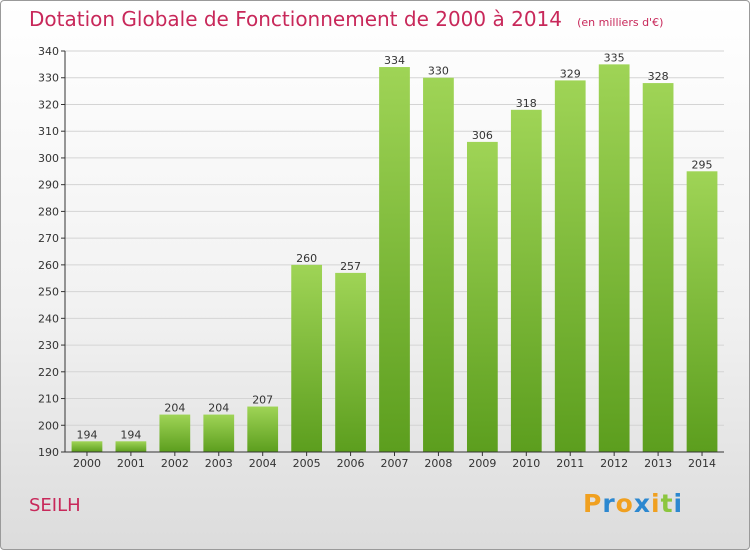  What do you see at coordinates (350, 266) in the screenshot?
I see `bar-value-label: 257` at bounding box center [350, 266].